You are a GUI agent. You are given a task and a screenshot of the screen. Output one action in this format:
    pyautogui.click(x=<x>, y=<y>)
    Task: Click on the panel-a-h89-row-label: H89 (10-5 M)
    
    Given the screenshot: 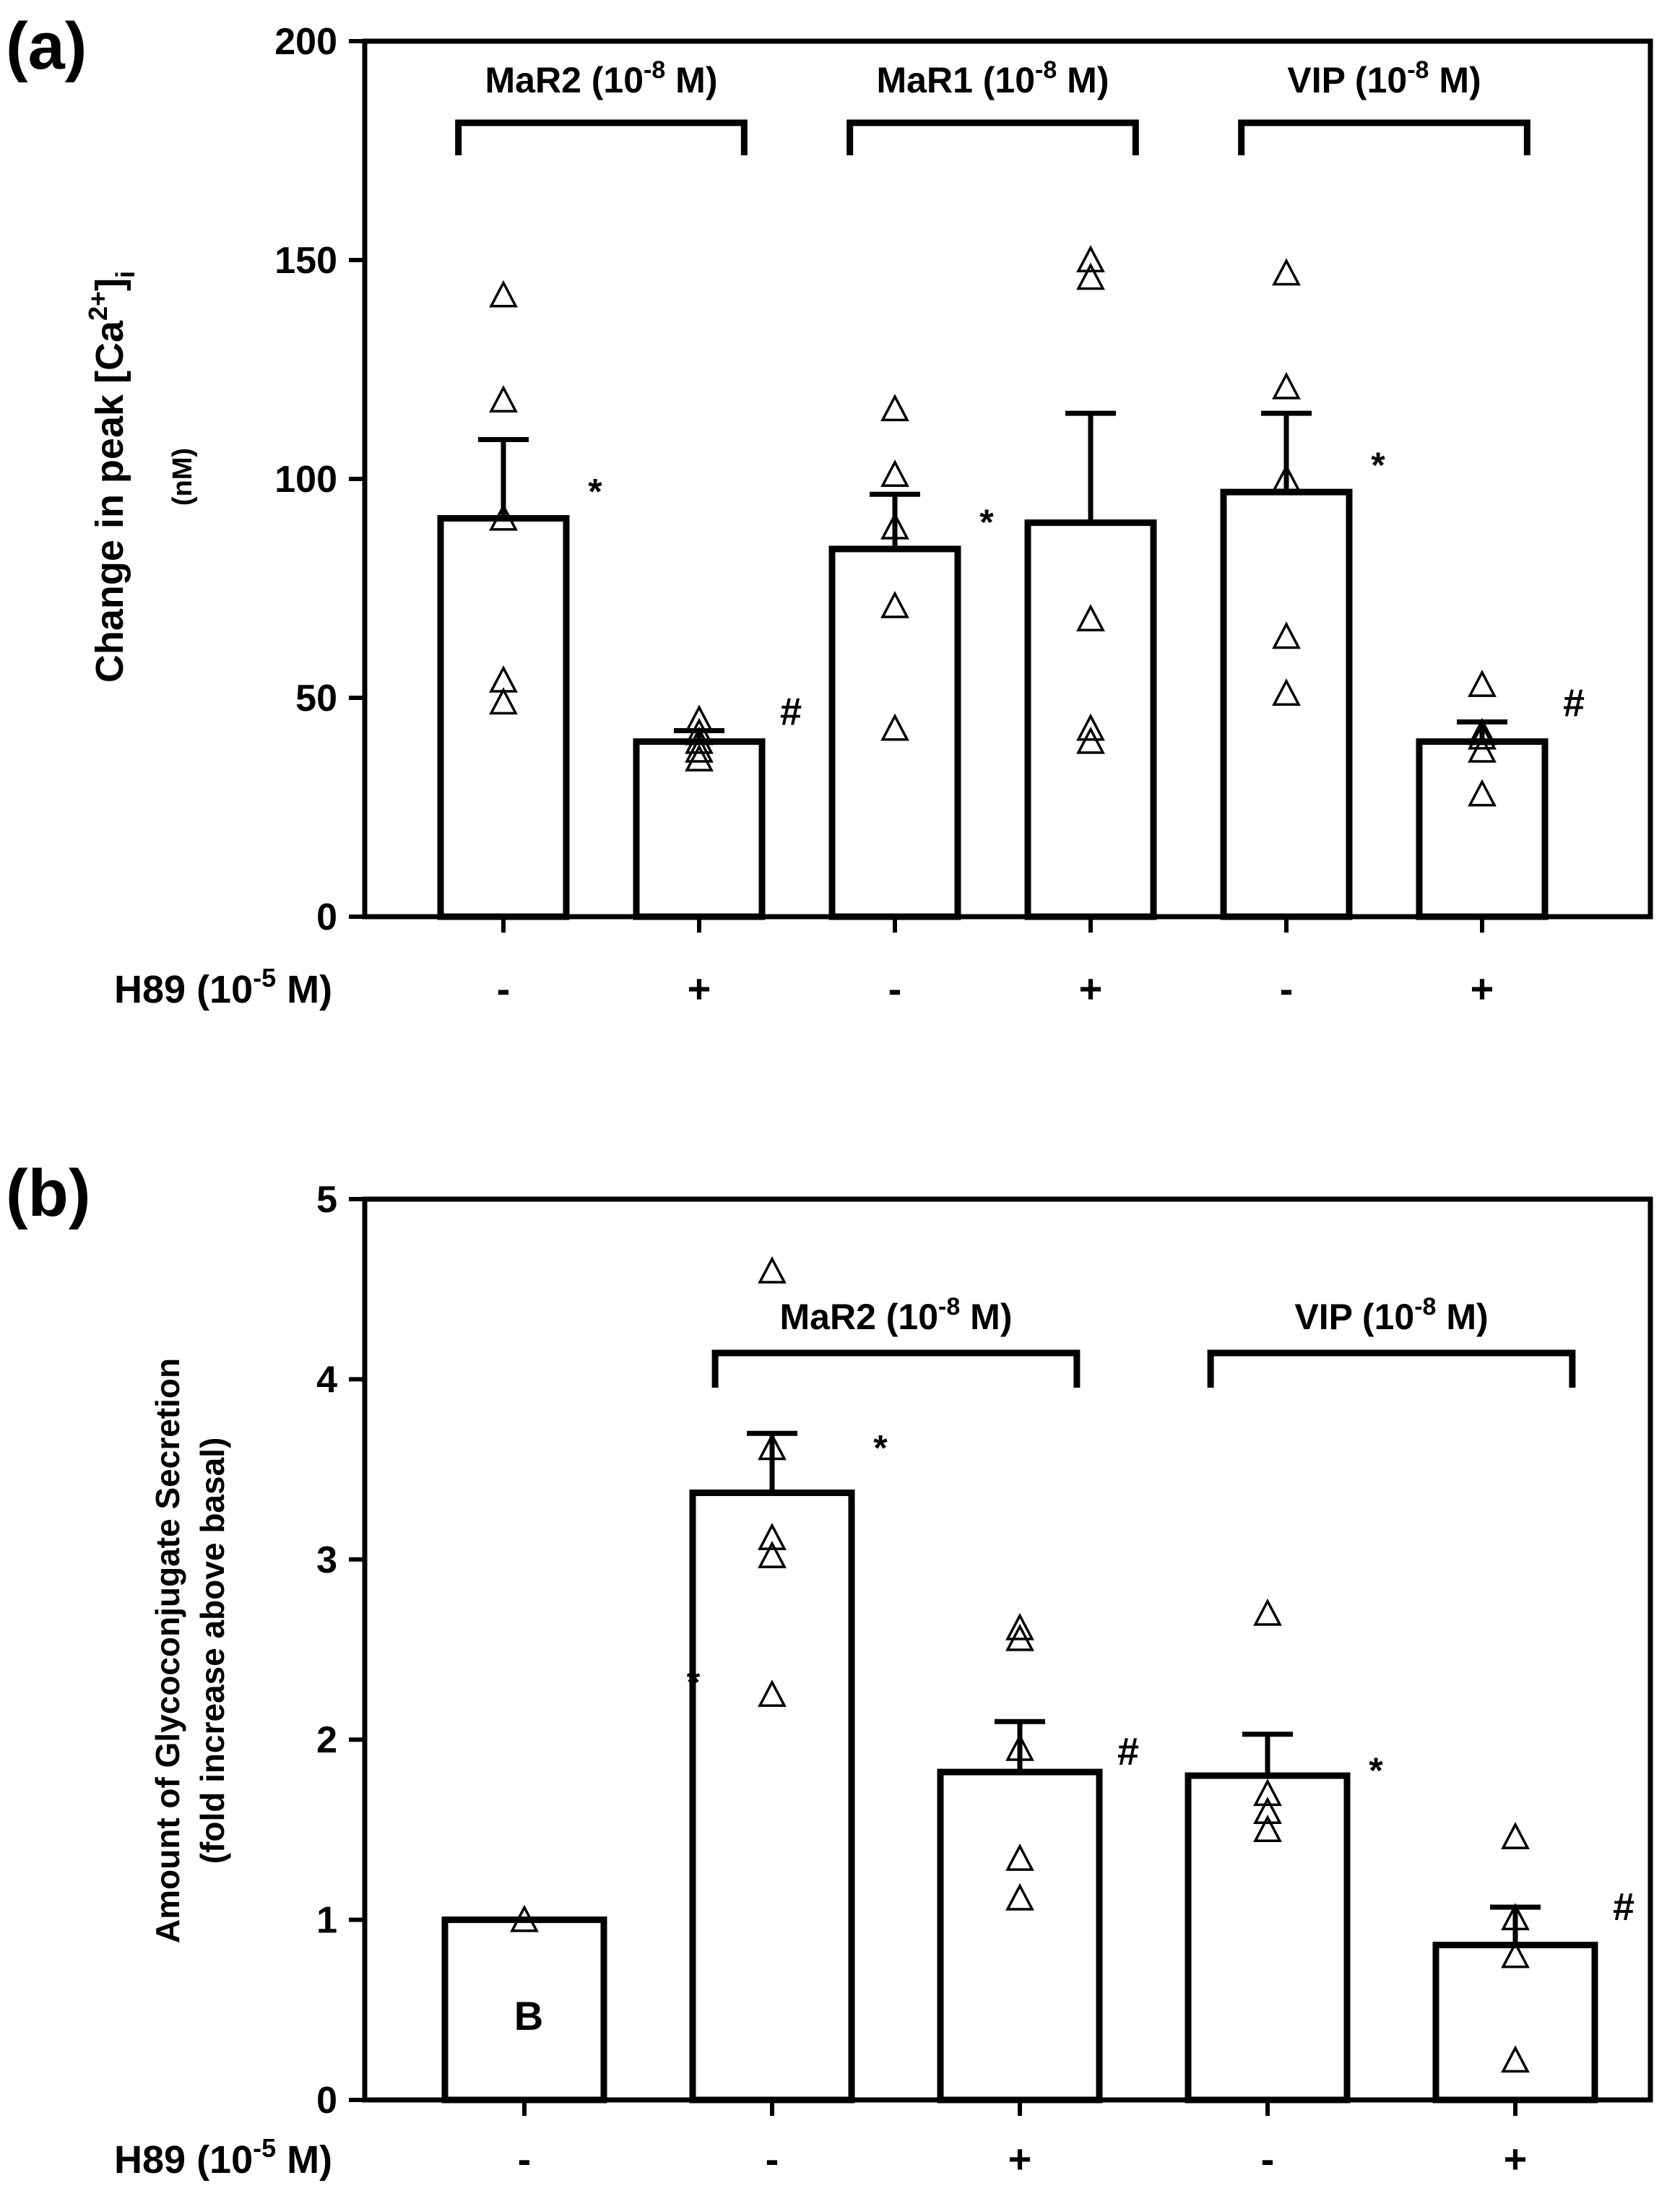 What is the action you would take?
    pyautogui.click(x=223, y=987)
    